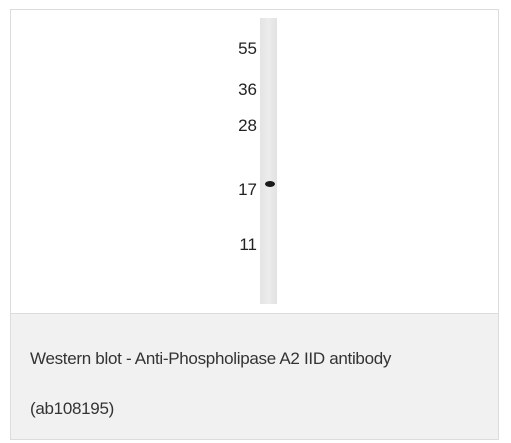 Image resolution: width=511 pixels, height=443 pixels. What do you see at coordinates (247, 189) in the screenshot?
I see `marker-label: 17` at bounding box center [247, 189].